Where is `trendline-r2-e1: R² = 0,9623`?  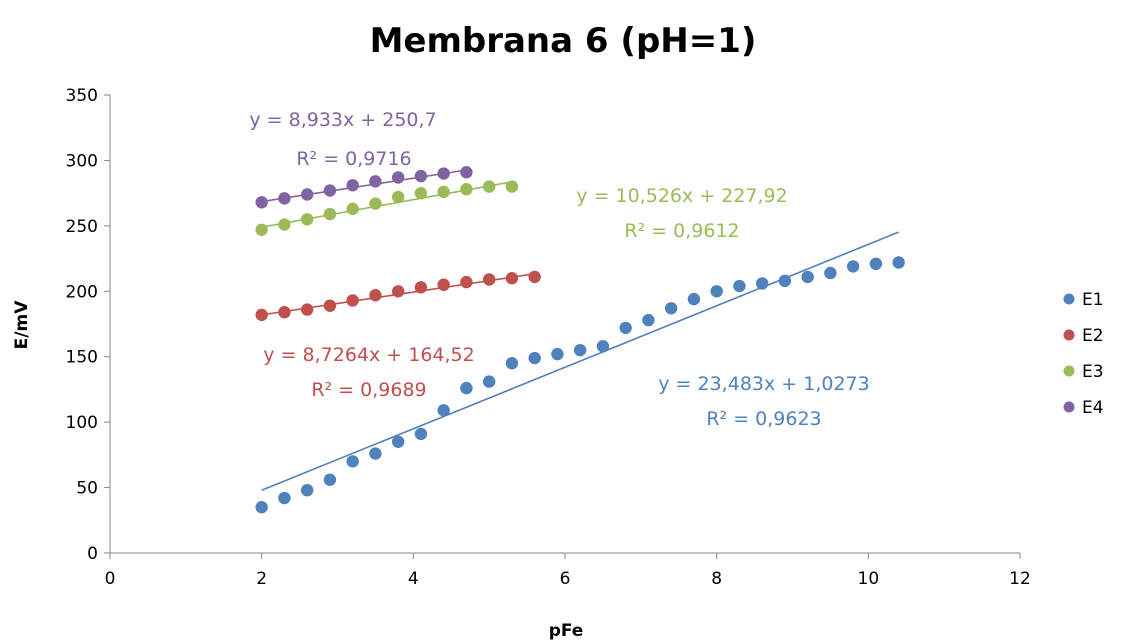
trendline-r2-e1: R² = 0,9623 is located at coordinates (763, 419).